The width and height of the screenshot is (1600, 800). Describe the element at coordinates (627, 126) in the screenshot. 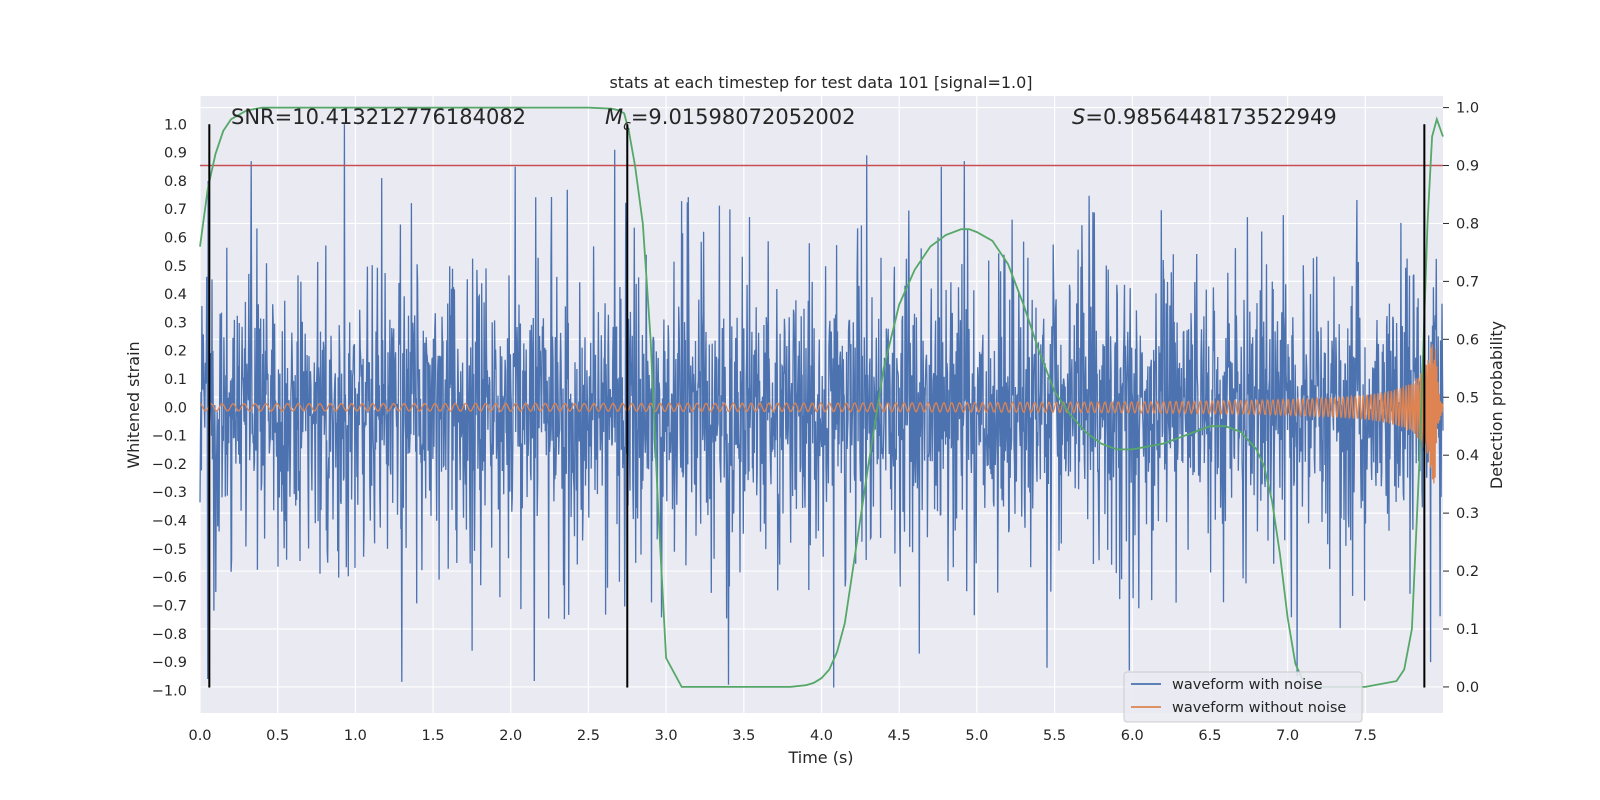

I see `chirp-mass-subscript: c` at that location.